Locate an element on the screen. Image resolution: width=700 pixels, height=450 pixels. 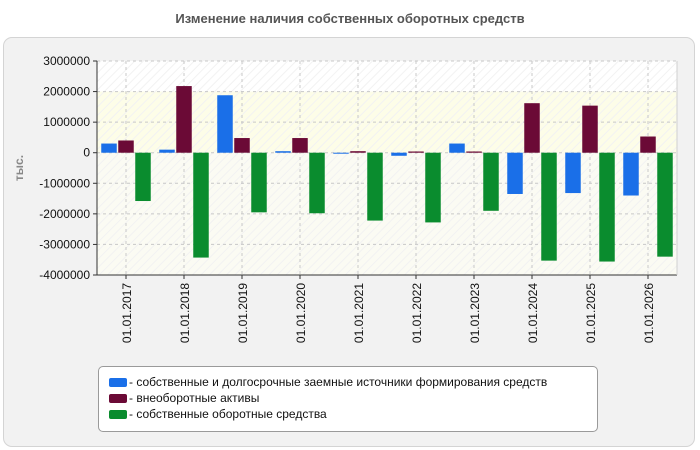
legend-label: - внеоборотные активы is located at coordinates (194, 398).